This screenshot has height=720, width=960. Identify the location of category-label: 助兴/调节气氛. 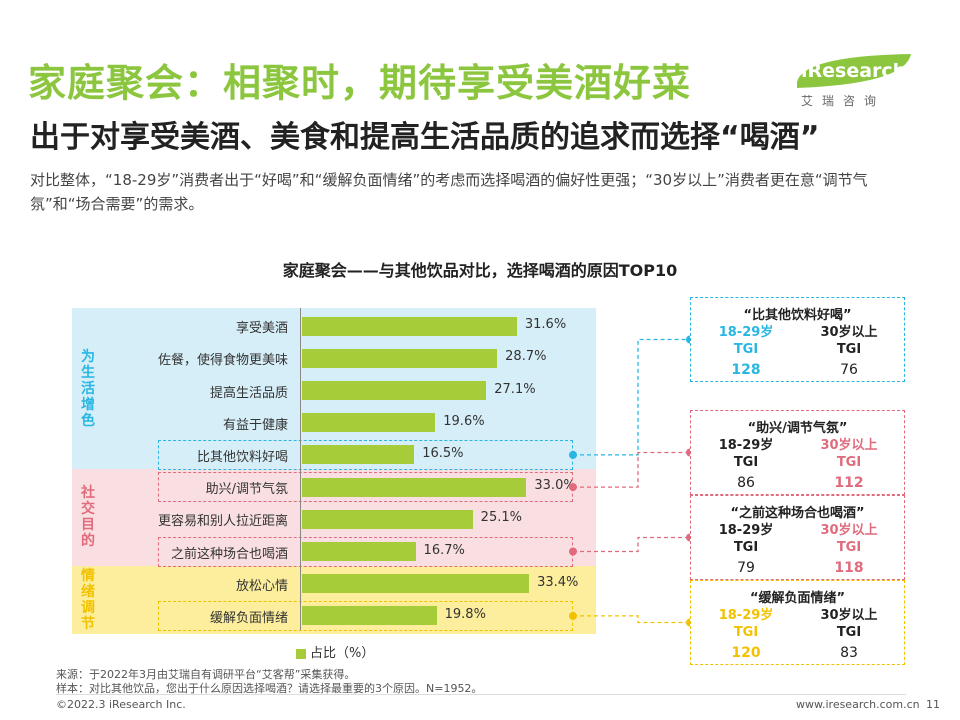
(246, 490).